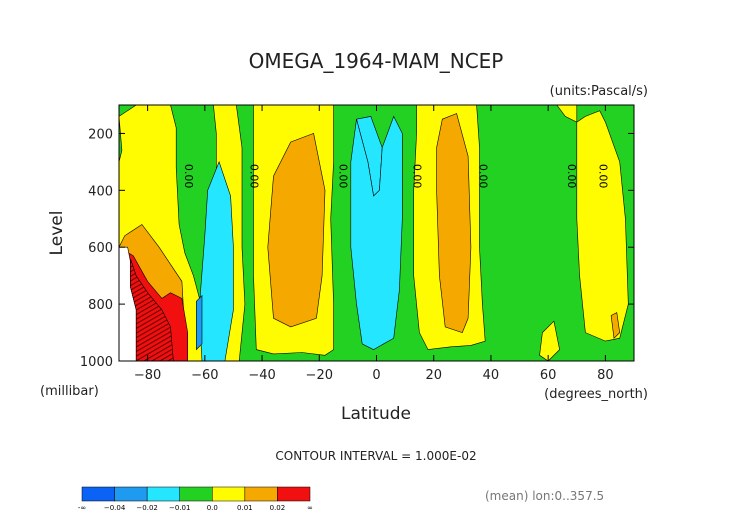  What do you see at coordinates (152, 309) in the screenshot?
I see `dense-contour-region` at bounding box center [152, 309].